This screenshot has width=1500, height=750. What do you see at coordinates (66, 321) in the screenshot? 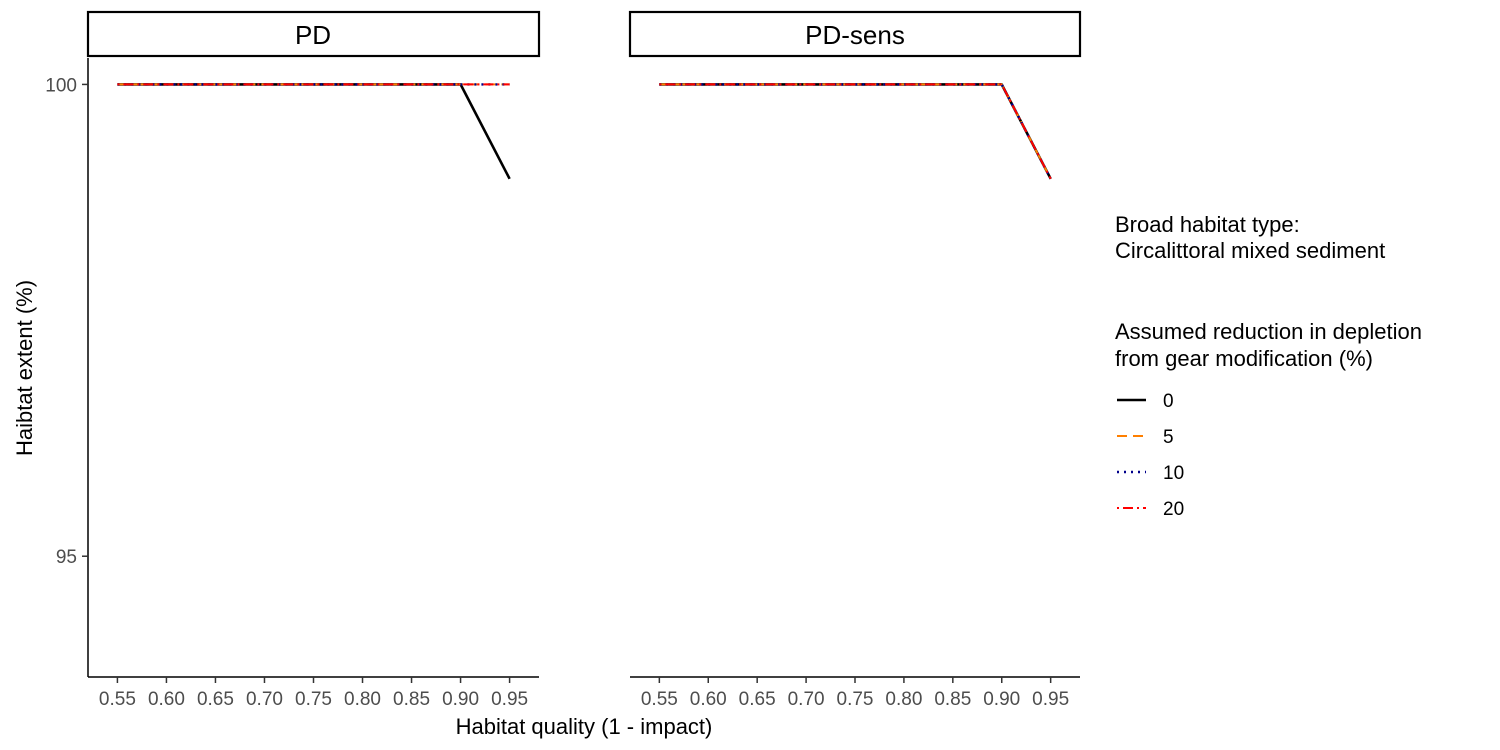
I see `y-axis-ticks: 95 100` at bounding box center [66, 321].